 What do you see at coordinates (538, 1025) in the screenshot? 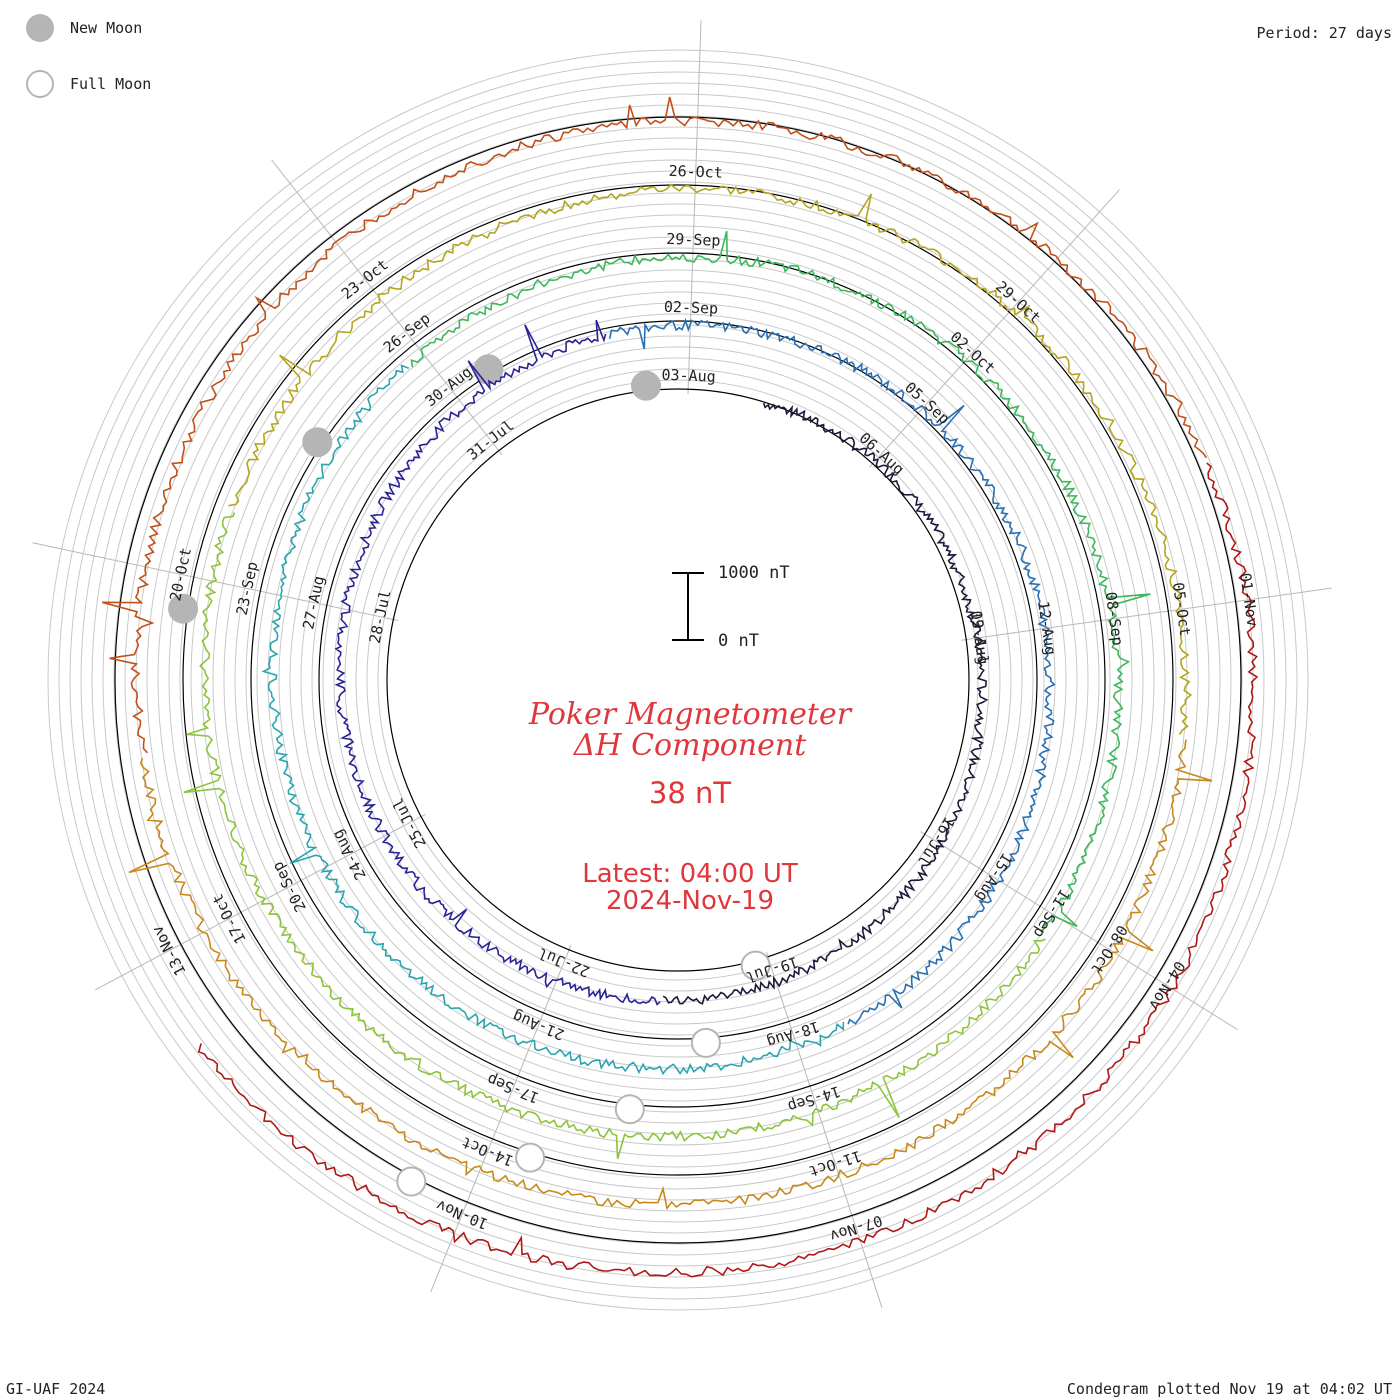
I see `date-label: 21-Aug` at bounding box center [538, 1025].